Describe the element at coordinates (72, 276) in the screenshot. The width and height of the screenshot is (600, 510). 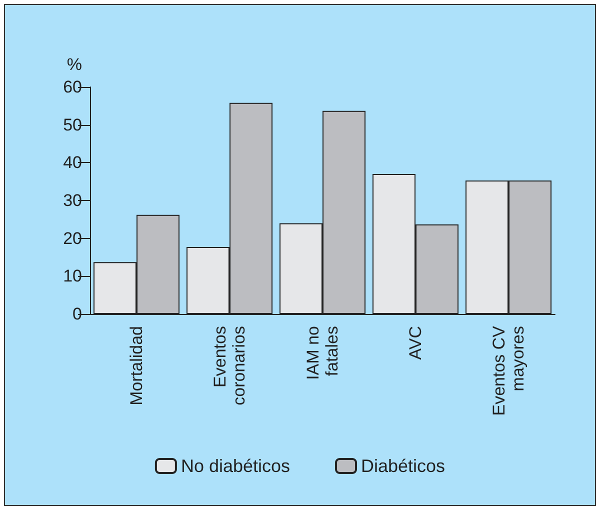
I see `y-tick-label: 10` at that location.